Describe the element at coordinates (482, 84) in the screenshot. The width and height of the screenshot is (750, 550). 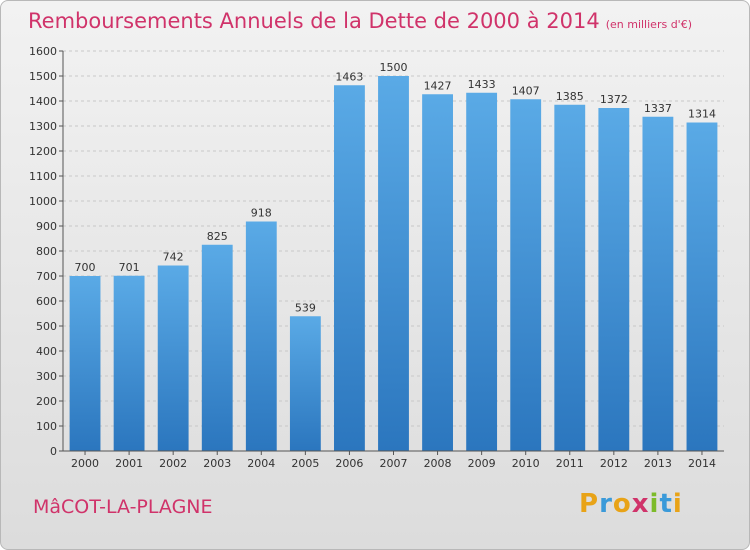
I see `data-label-2009: 1433` at that location.